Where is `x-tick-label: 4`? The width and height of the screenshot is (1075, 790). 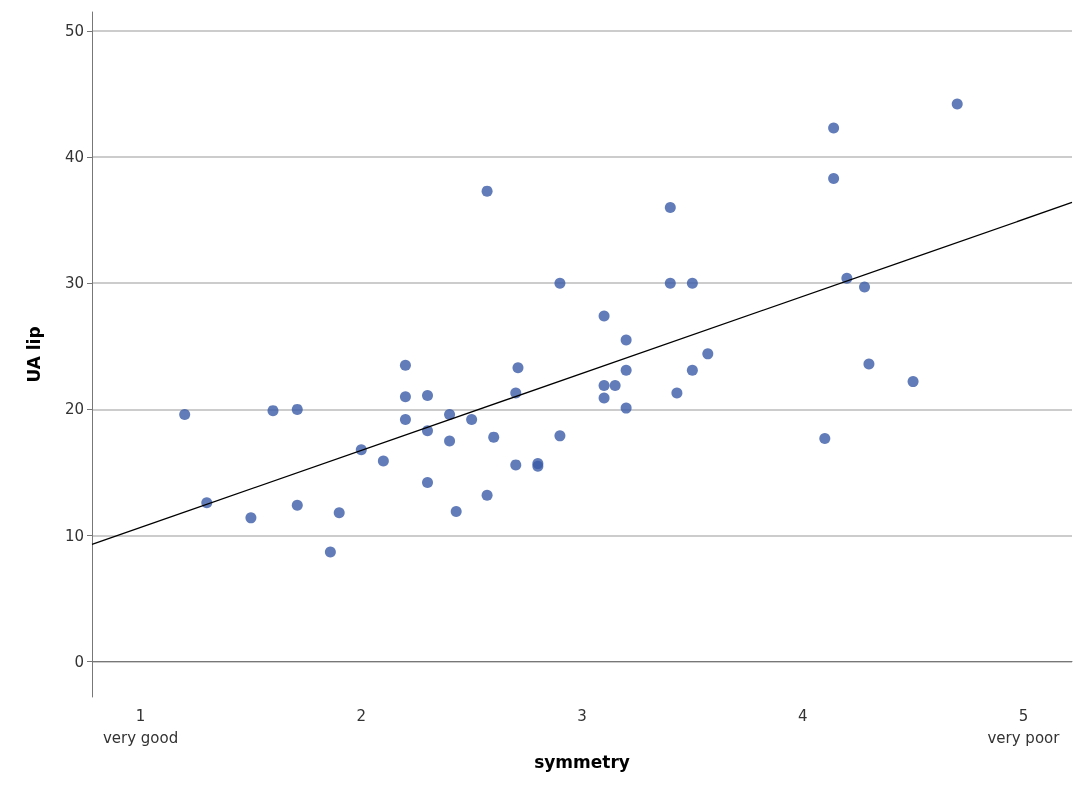
x-tick-label: 4 is located at coordinates (802, 716).